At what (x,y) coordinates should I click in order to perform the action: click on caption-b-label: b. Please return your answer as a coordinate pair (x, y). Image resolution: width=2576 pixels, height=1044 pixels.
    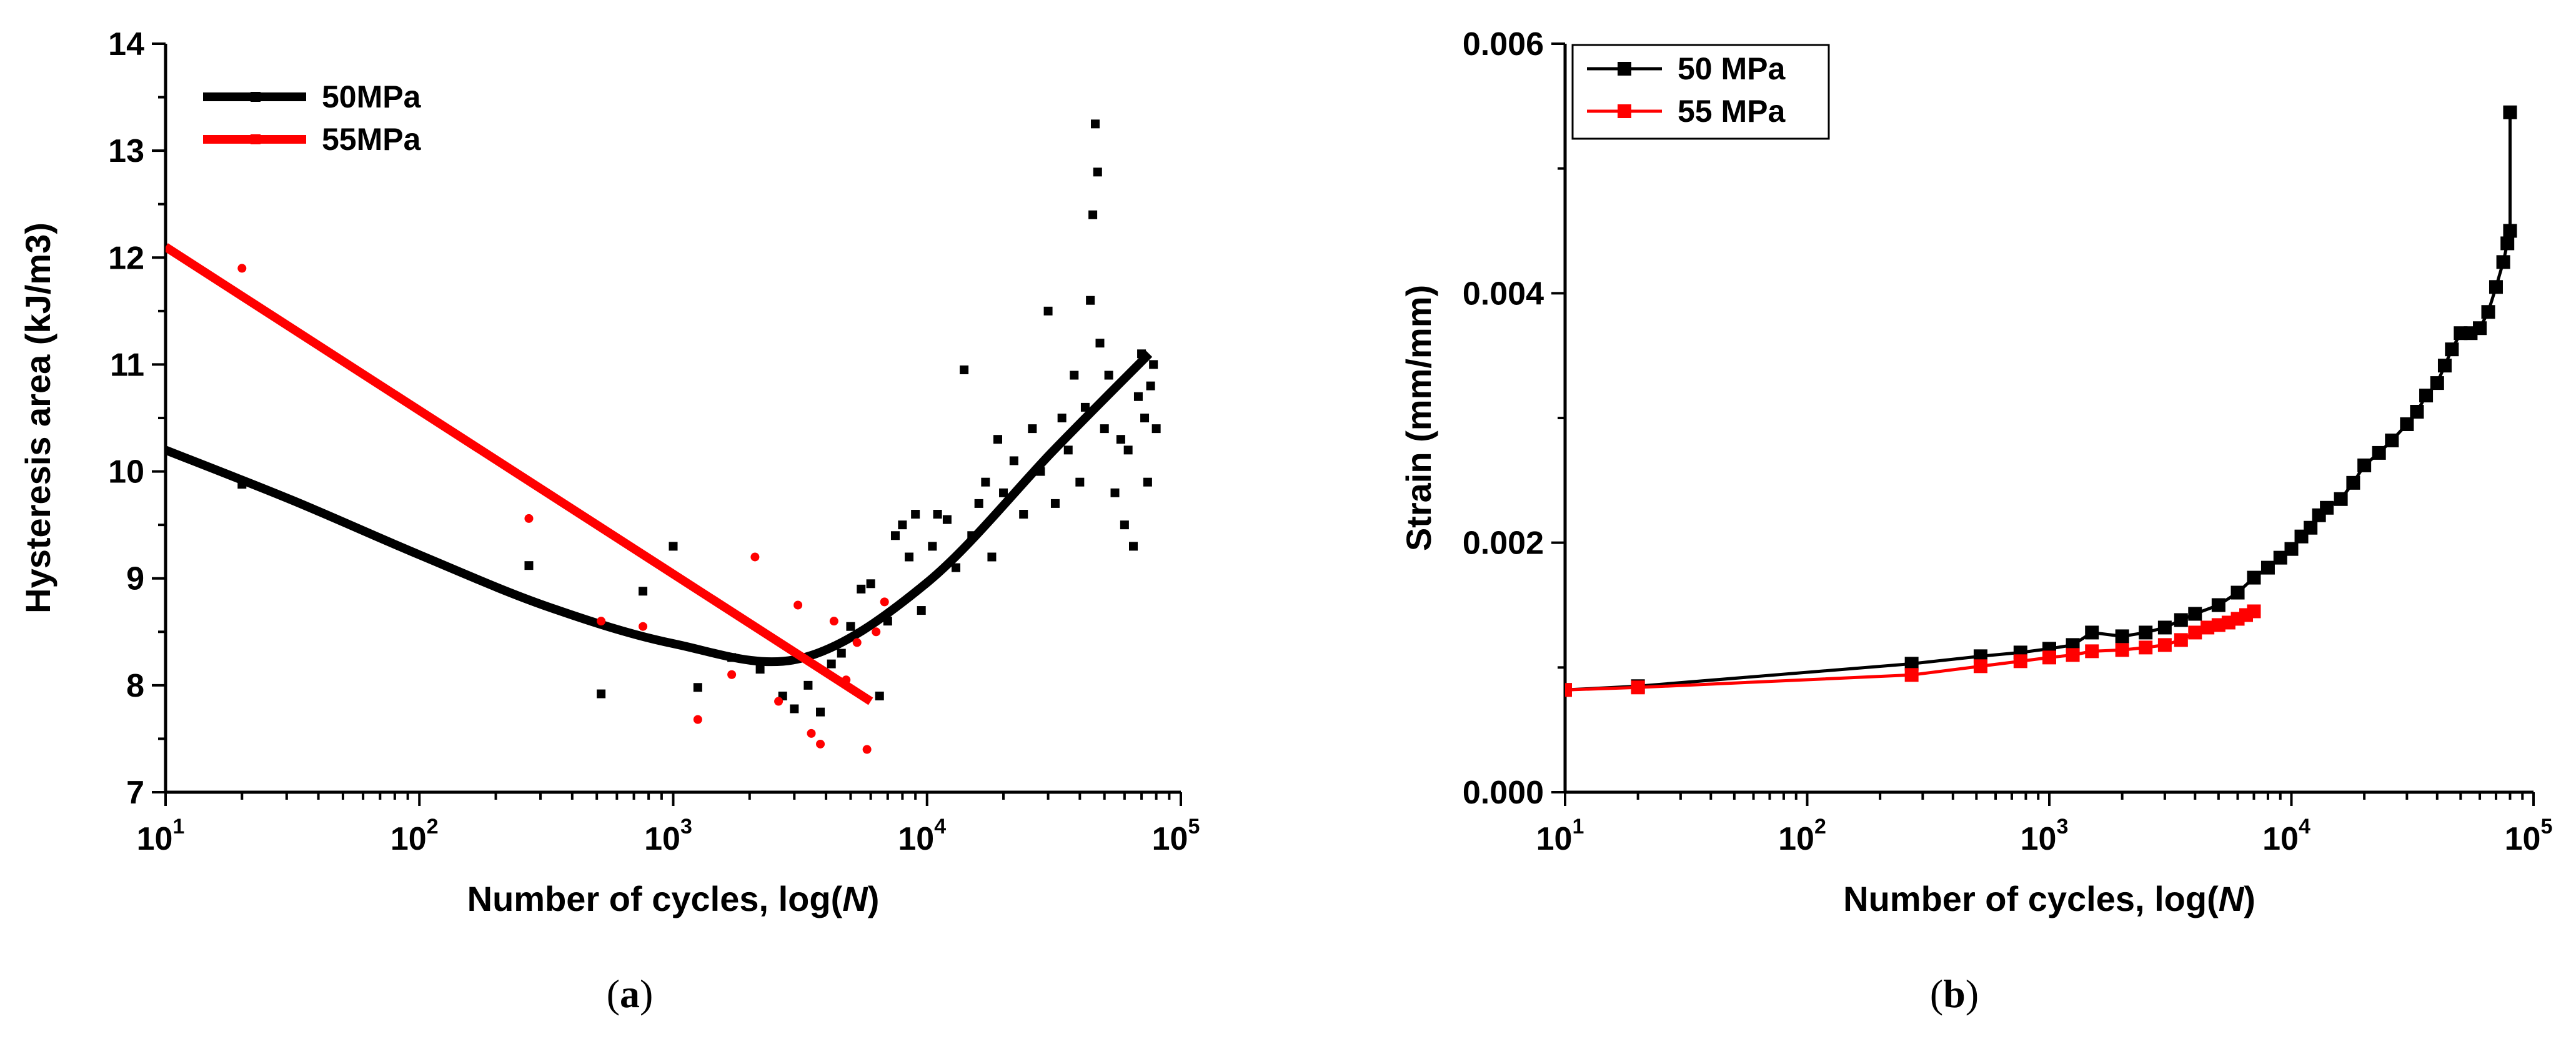
    Looking at the image, I should click on (1954, 994).